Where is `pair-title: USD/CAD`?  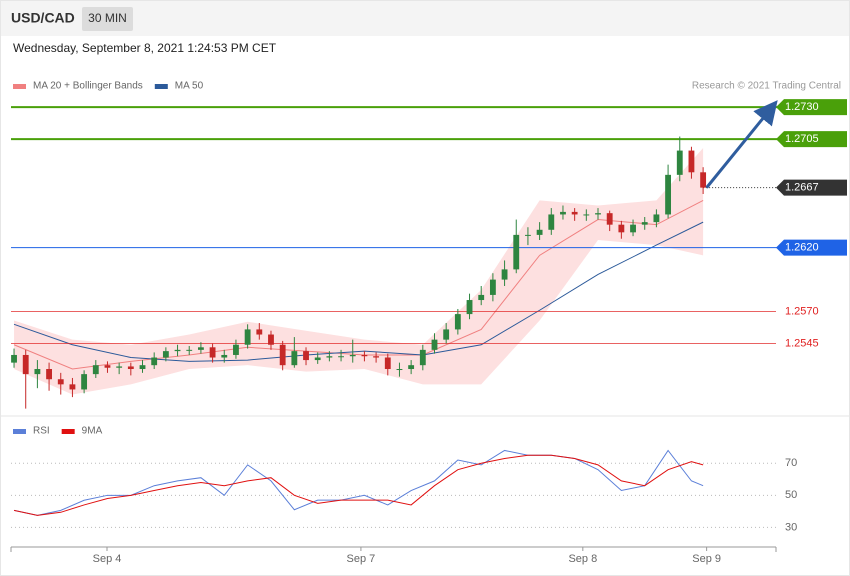
pair-title: USD/CAD is located at coordinates (43, 18).